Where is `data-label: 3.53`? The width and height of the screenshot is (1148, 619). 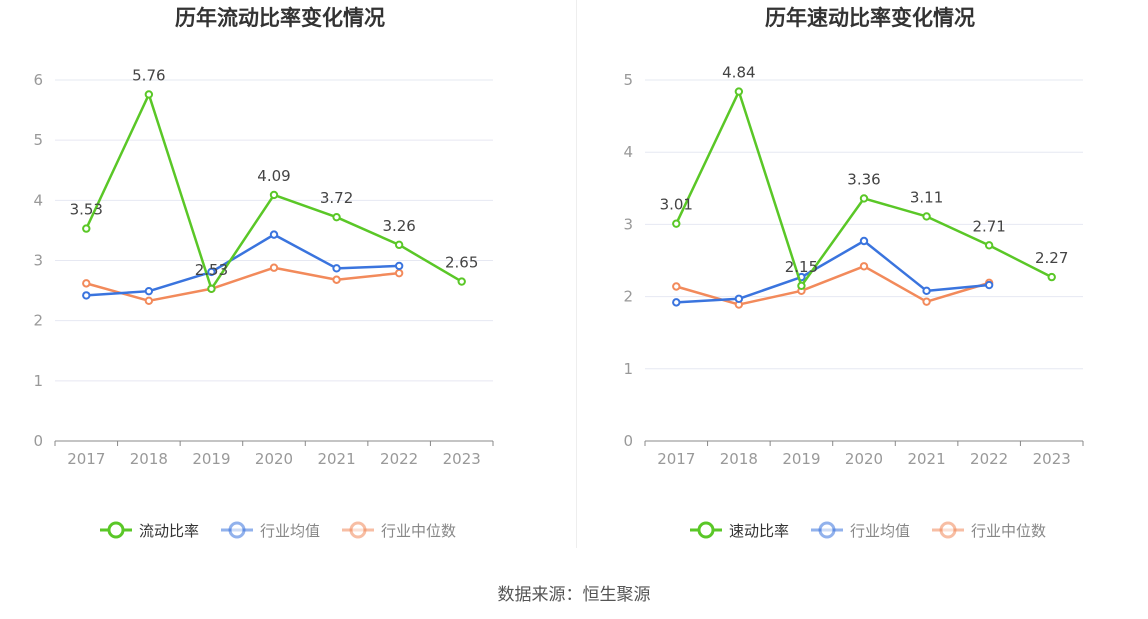 data-label: 3.53 is located at coordinates (86, 210).